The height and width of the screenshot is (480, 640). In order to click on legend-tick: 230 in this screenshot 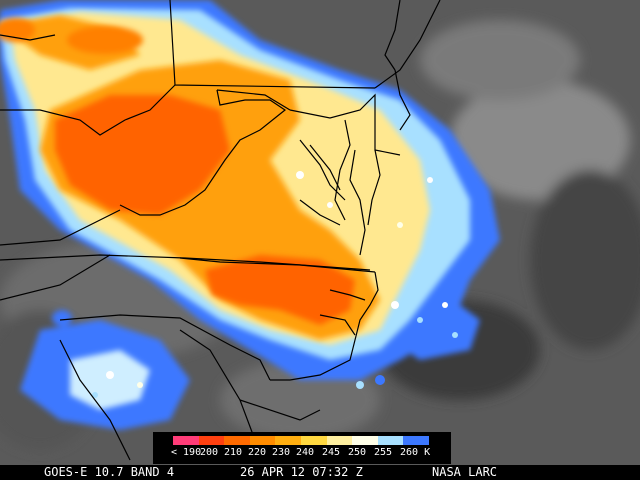, I will do `click(281, 452)`.